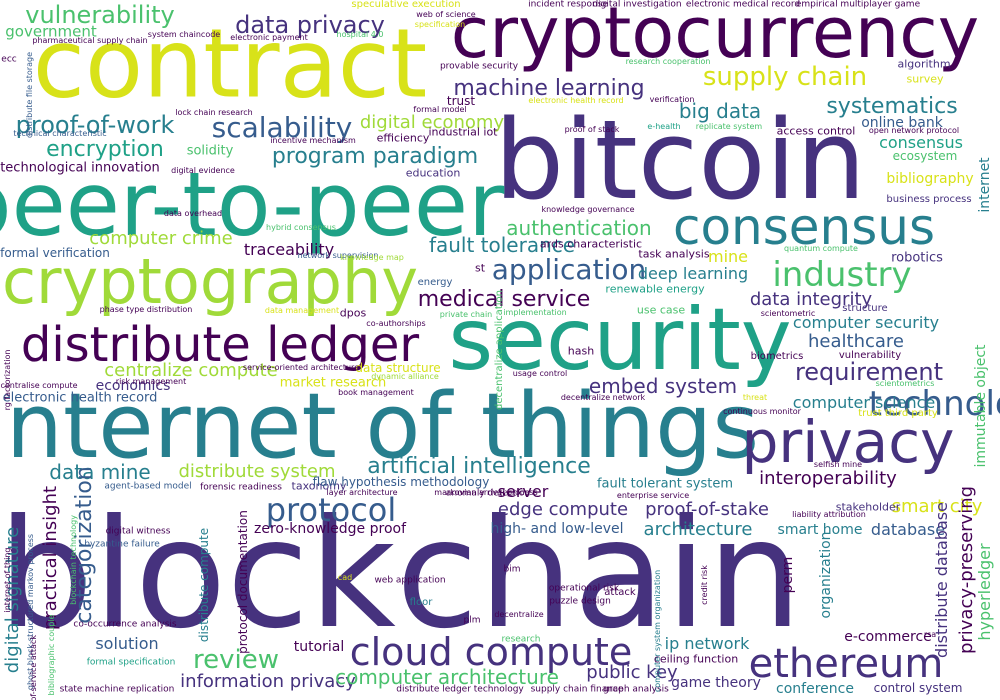  I want to click on word-ecc: ecc, so click(9, 59).